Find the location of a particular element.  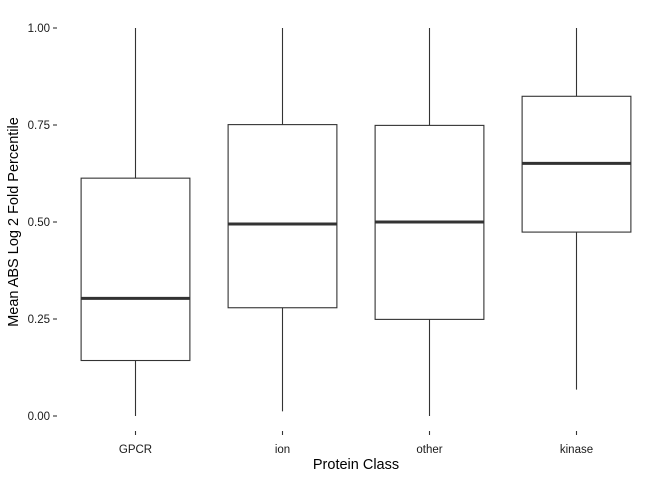

y-tick-label: 0.50 is located at coordinates (39, 223).